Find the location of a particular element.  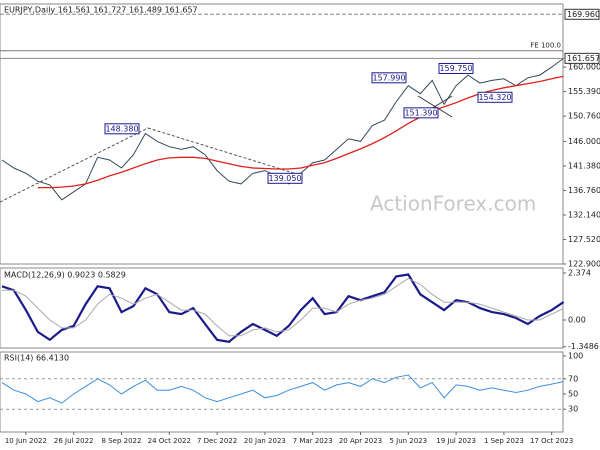

x-tick-label: 5 Jun 2023 is located at coordinates (408, 441).